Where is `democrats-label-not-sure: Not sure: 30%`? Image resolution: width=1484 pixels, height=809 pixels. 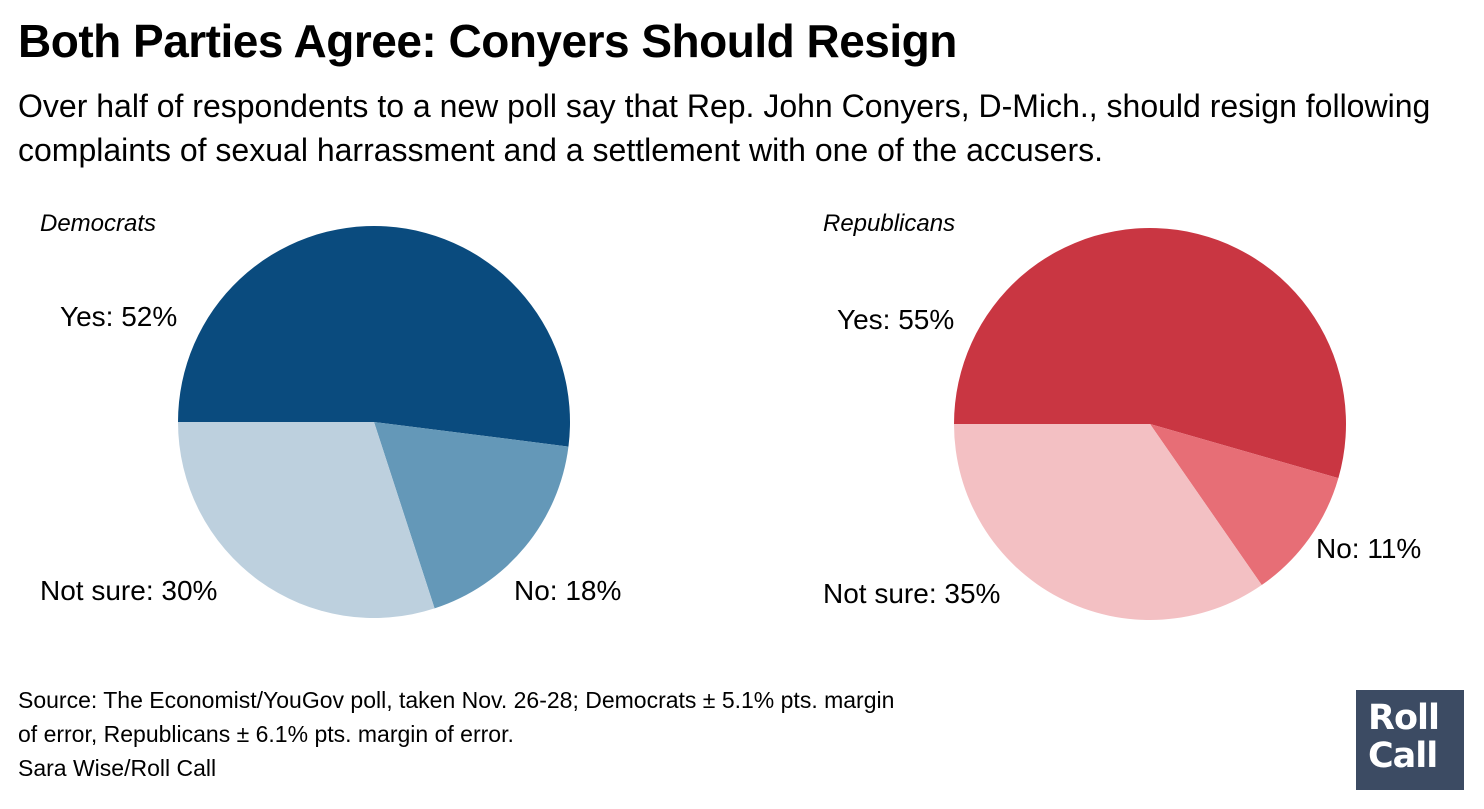 democrats-label-not-sure: Not sure: 30% is located at coordinates (128, 590).